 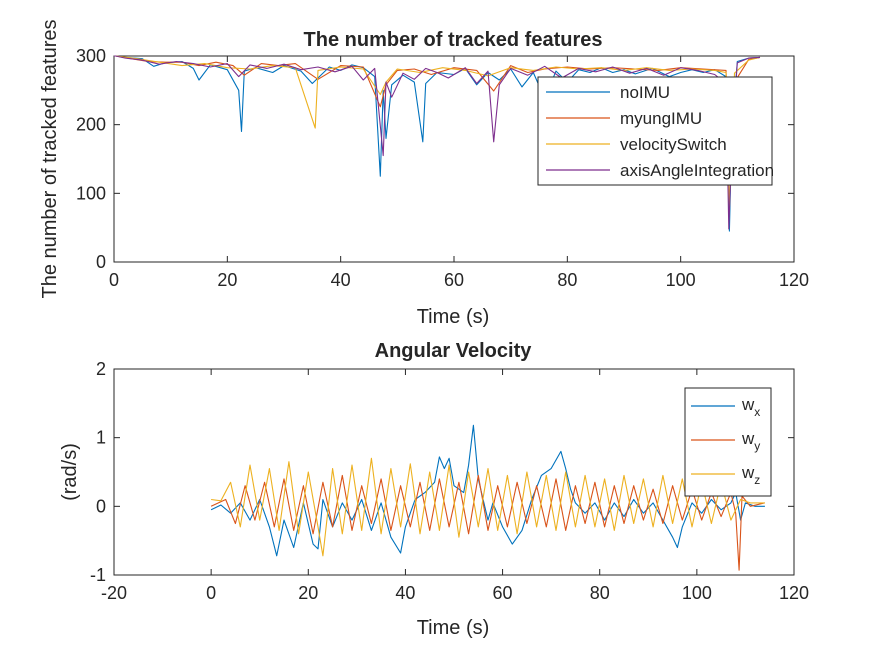 I want to click on features-xtick-label: 100, so click(x=681, y=280).